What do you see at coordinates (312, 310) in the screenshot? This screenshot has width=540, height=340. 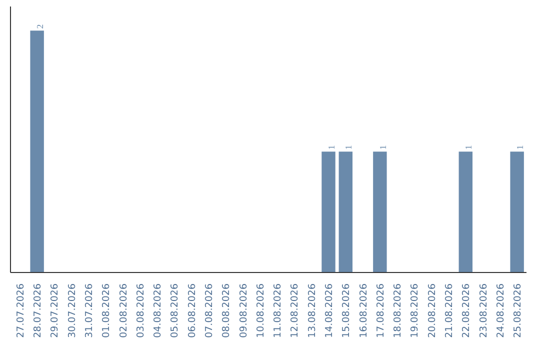 I see `x-tick-label: 13.08.2026` at bounding box center [312, 310].